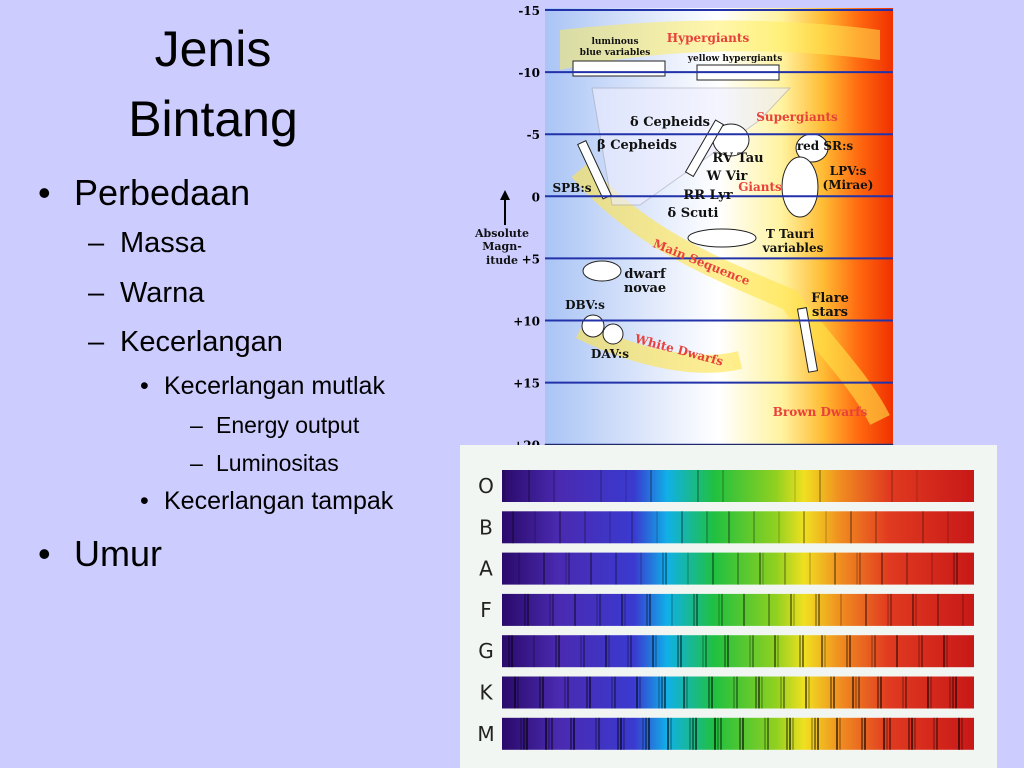 The height and width of the screenshot is (768, 1024). I want to click on magnitude-label: 0, so click(536, 197).